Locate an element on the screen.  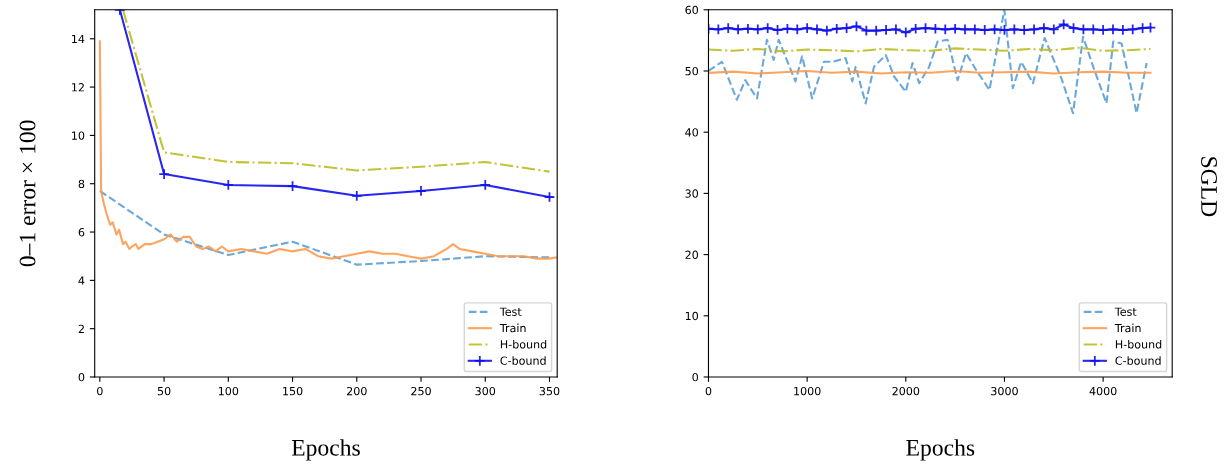
y-tick-label: 2 is located at coordinates (81, 328).